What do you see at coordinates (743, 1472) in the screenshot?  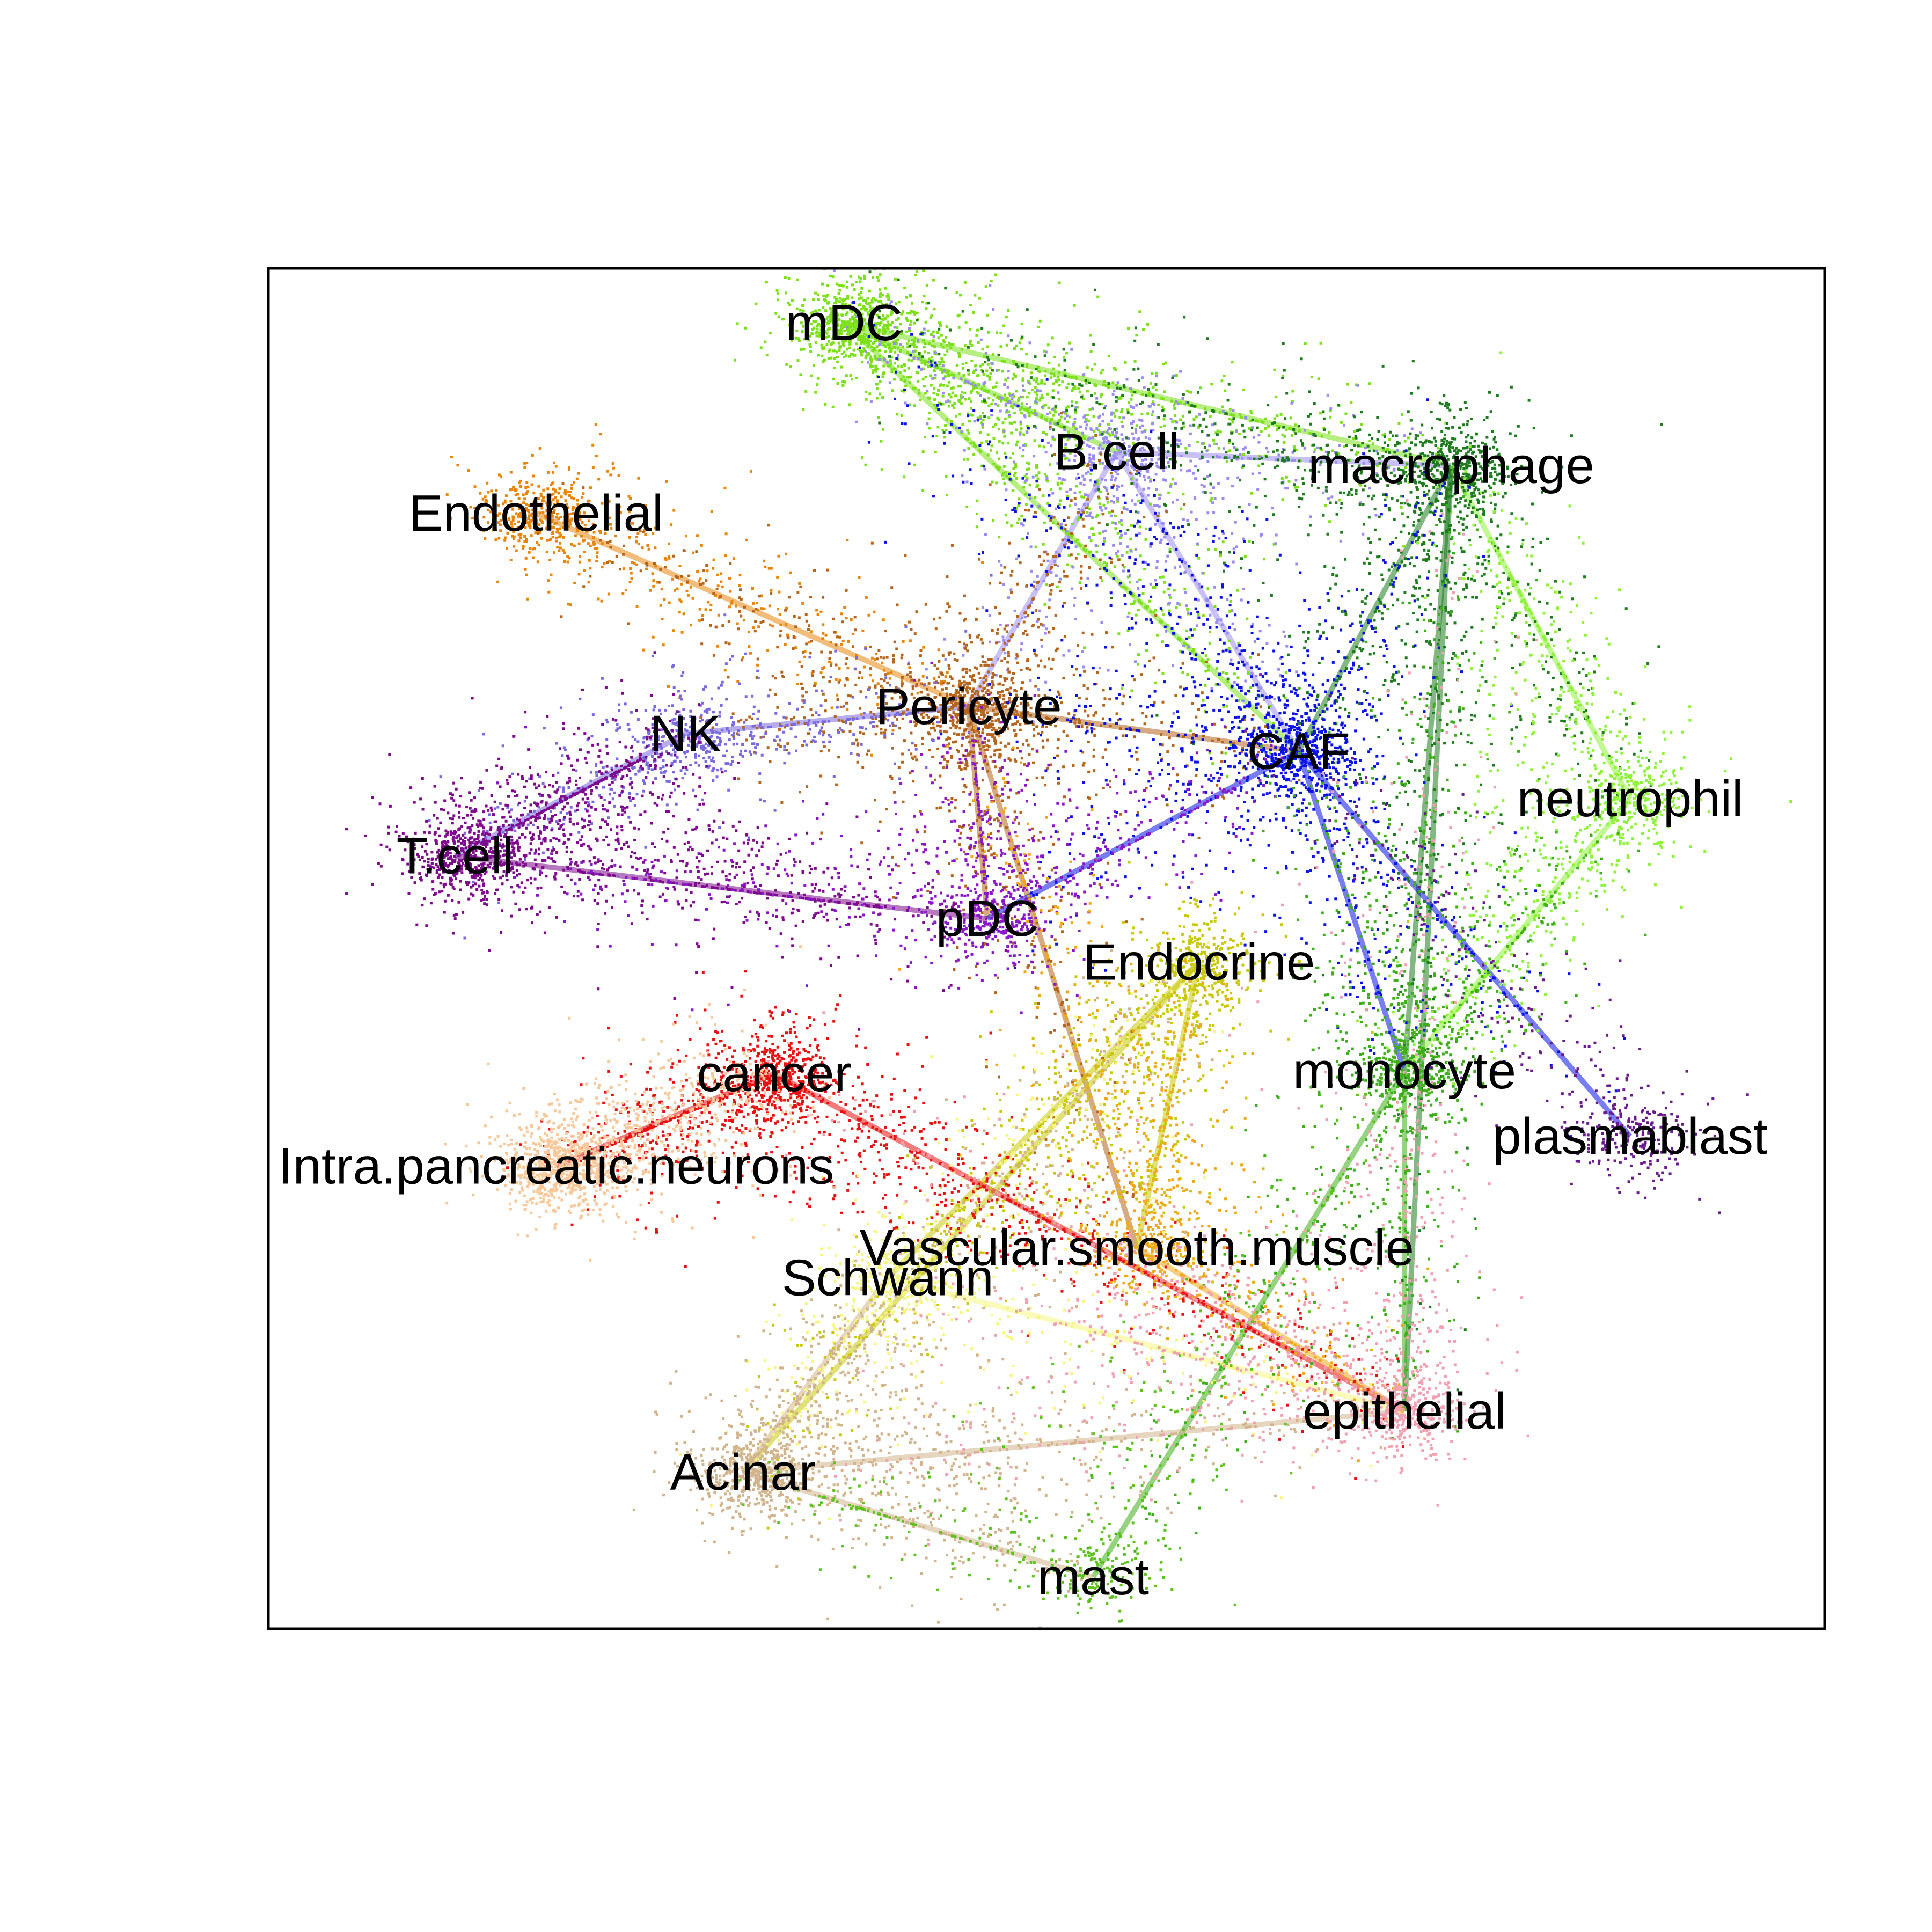 I see `cluster-label-Acinar: Acinar` at bounding box center [743, 1472].